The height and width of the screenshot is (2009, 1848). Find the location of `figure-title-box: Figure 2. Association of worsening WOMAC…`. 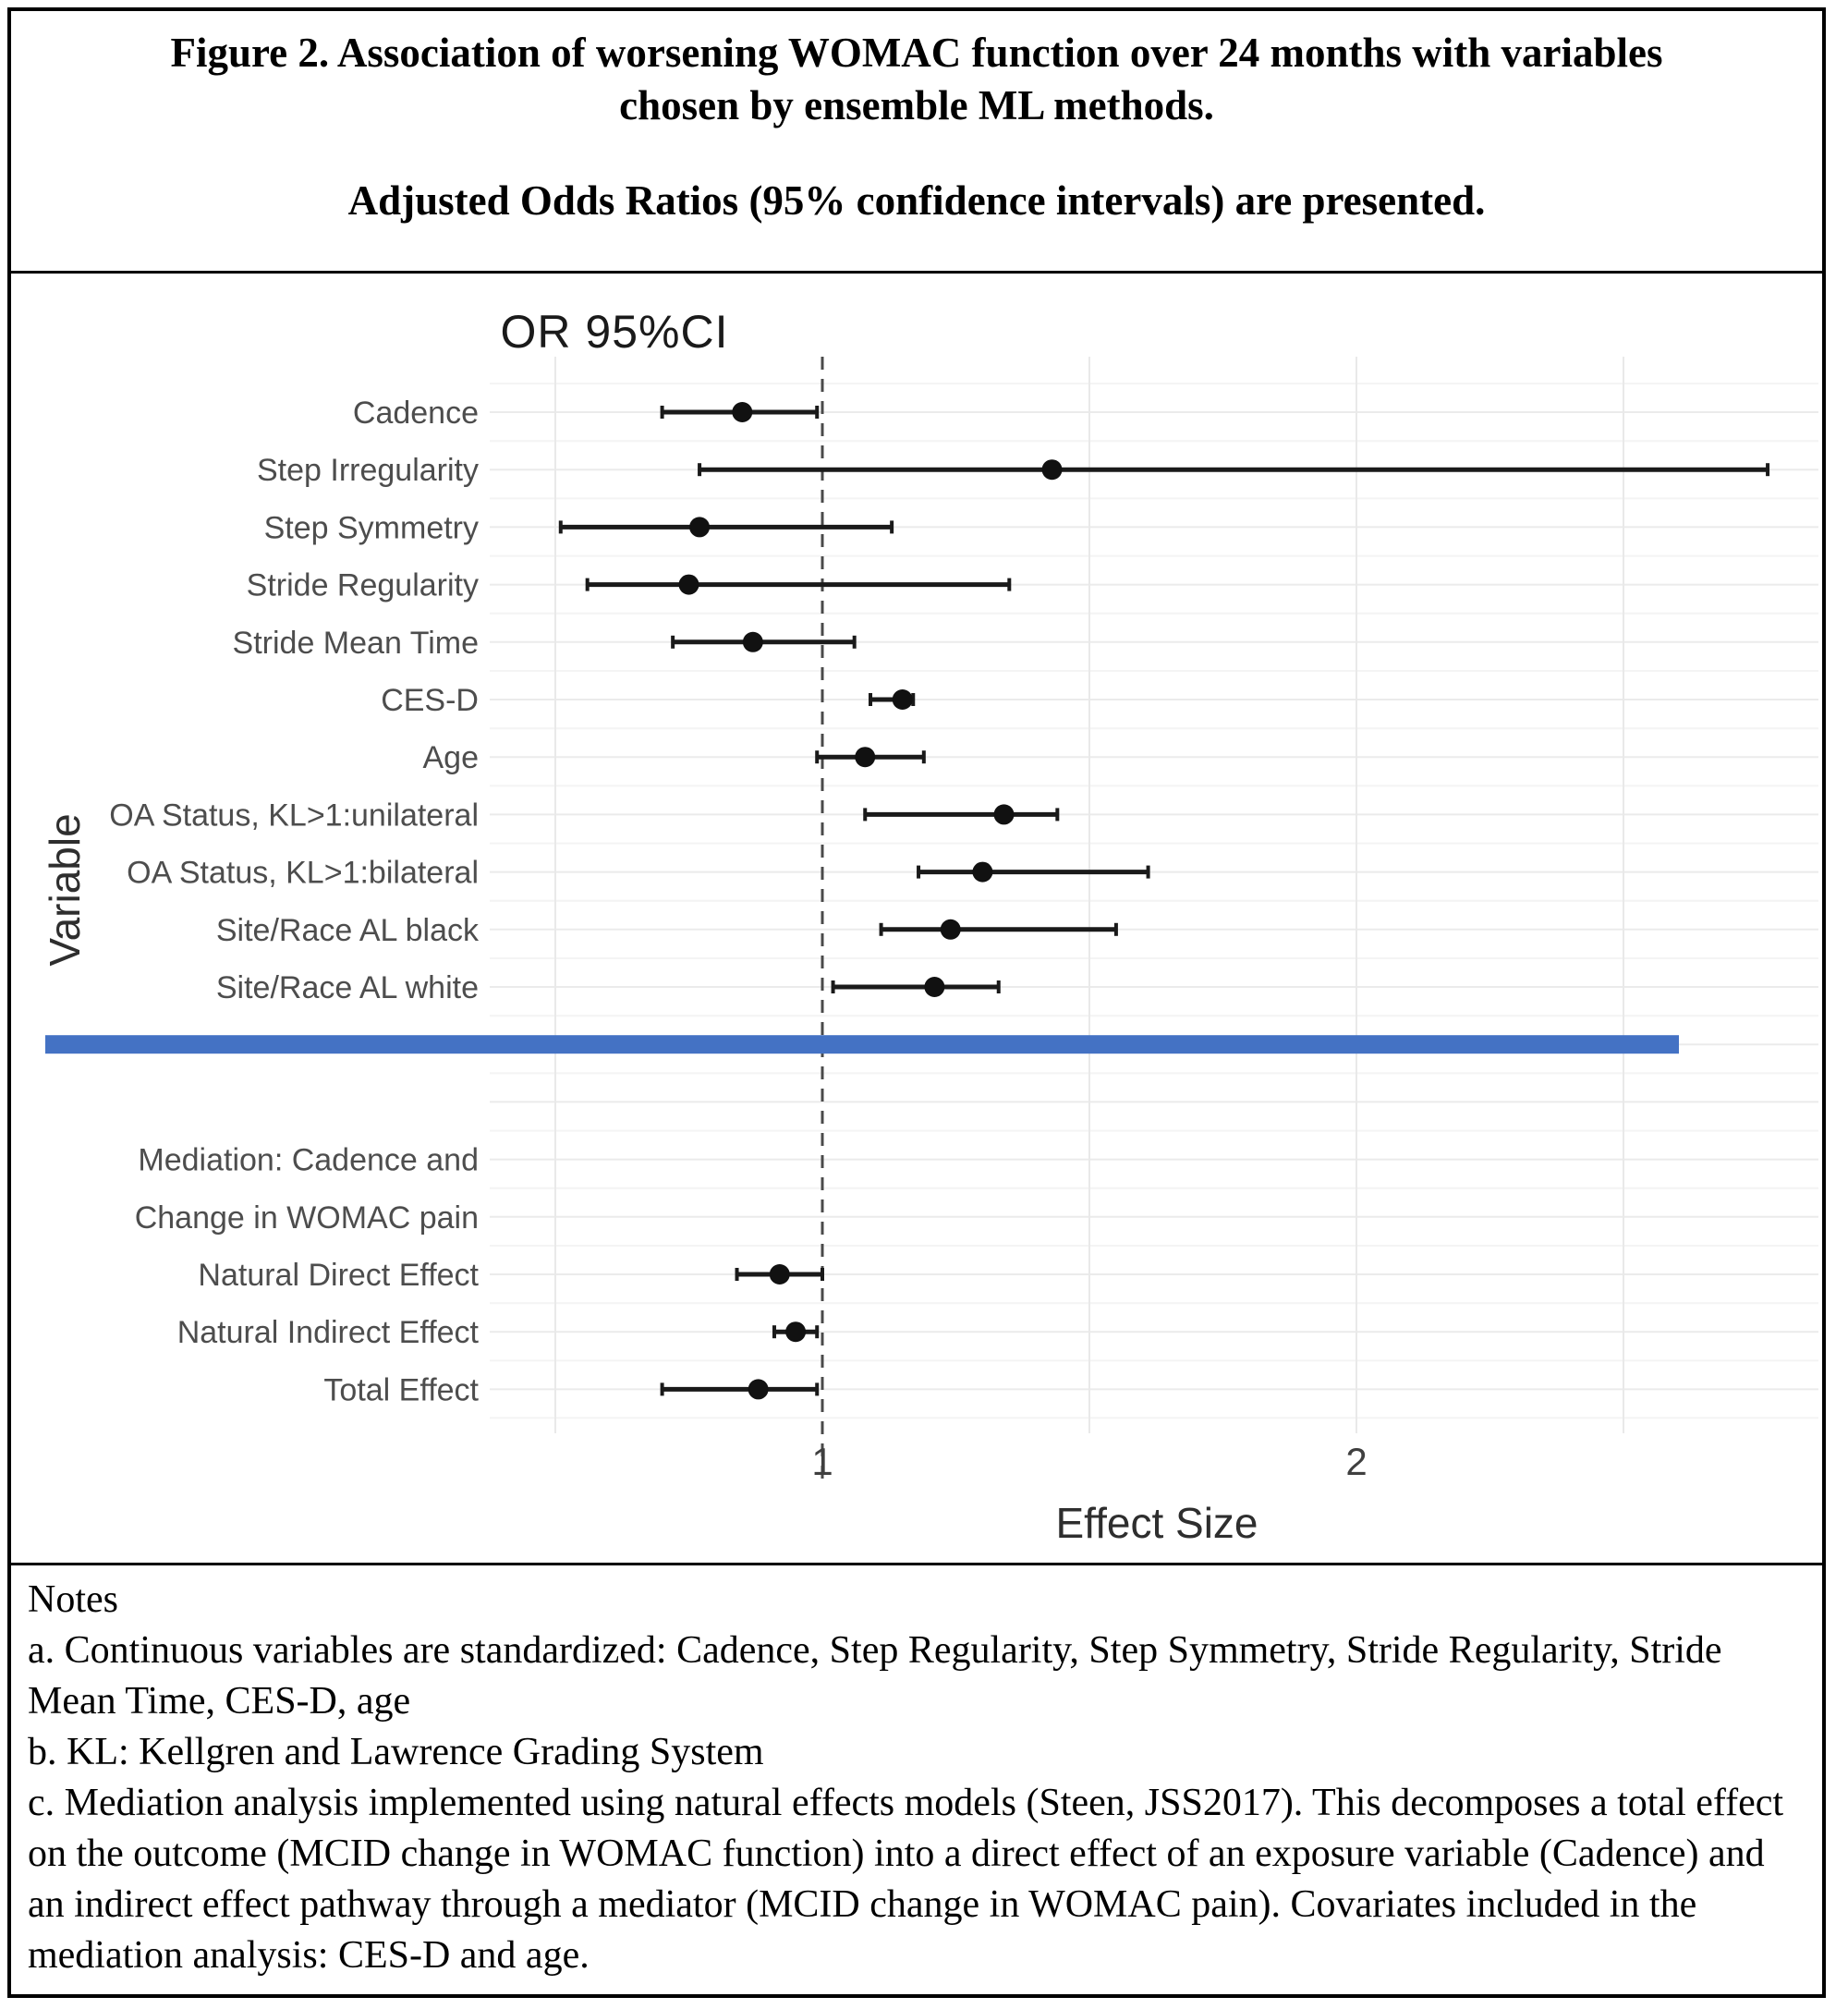

figure-title-box: Figure 2. Association of worsening WOMAC… is located at coordinates (916, 142).